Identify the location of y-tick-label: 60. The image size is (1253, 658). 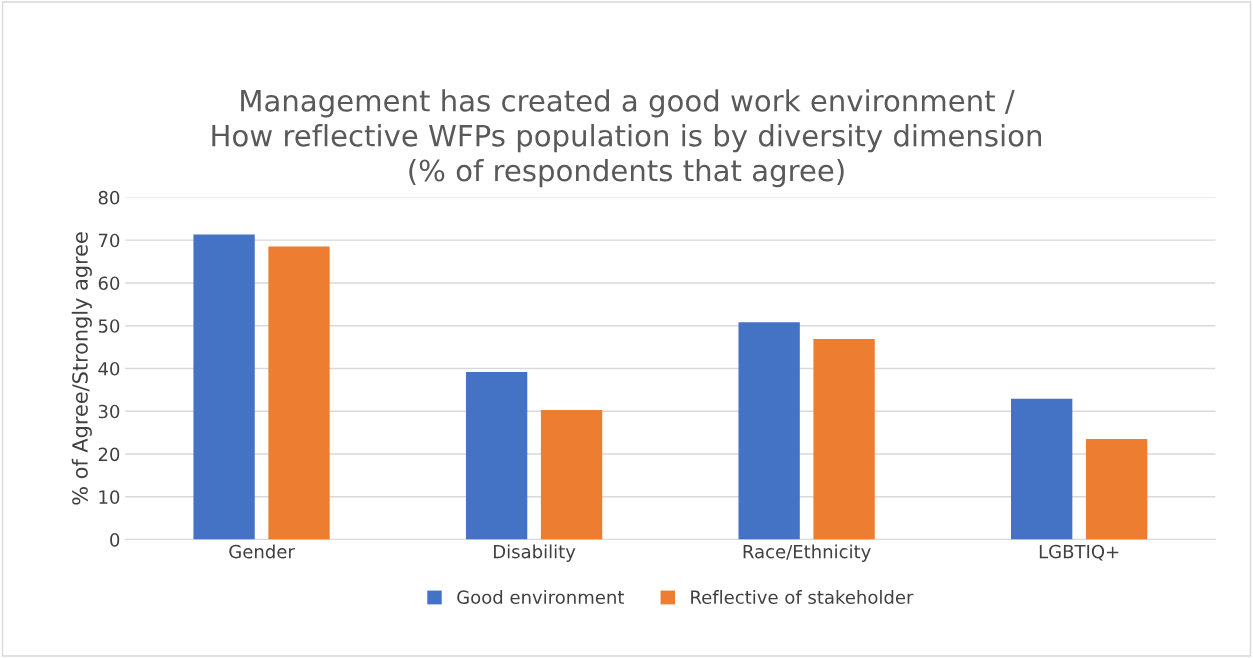
(109, 283).